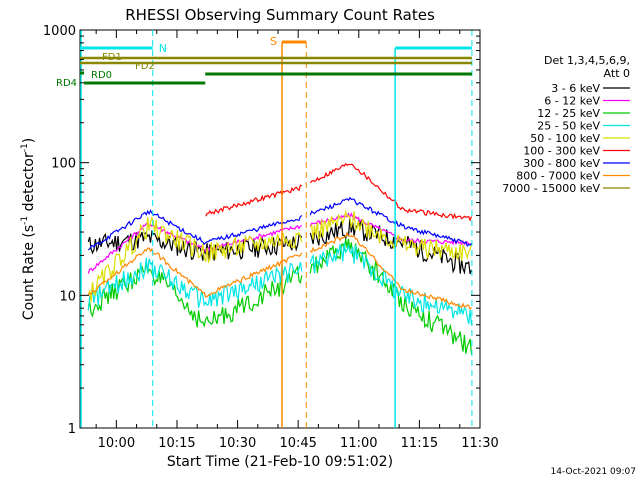  What do you see at coordinates (558, 176) in the screenshot?
I see `legend-item-label: 800 - 7000 keV` at bounding box center [558, 176].